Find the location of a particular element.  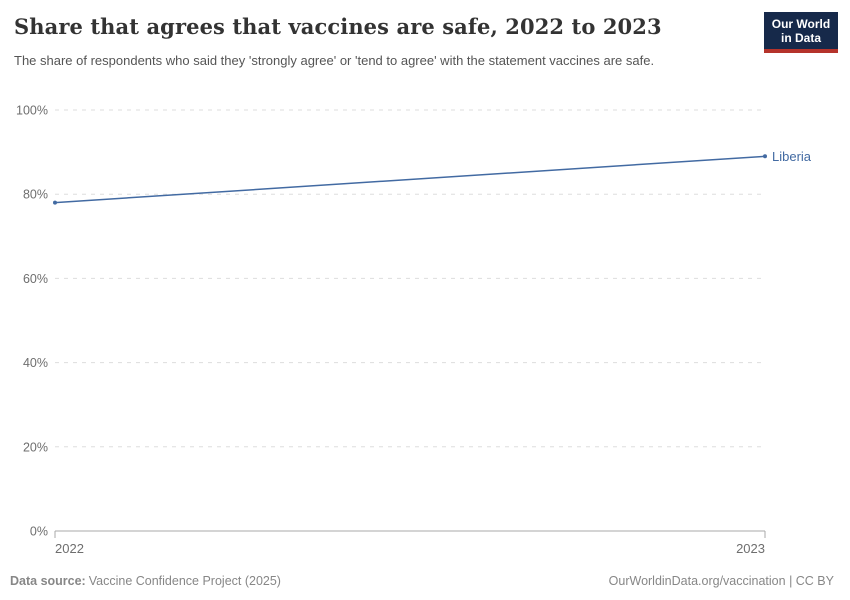

x-axis-label-end: 2023 is located at coordinates (750, 548).